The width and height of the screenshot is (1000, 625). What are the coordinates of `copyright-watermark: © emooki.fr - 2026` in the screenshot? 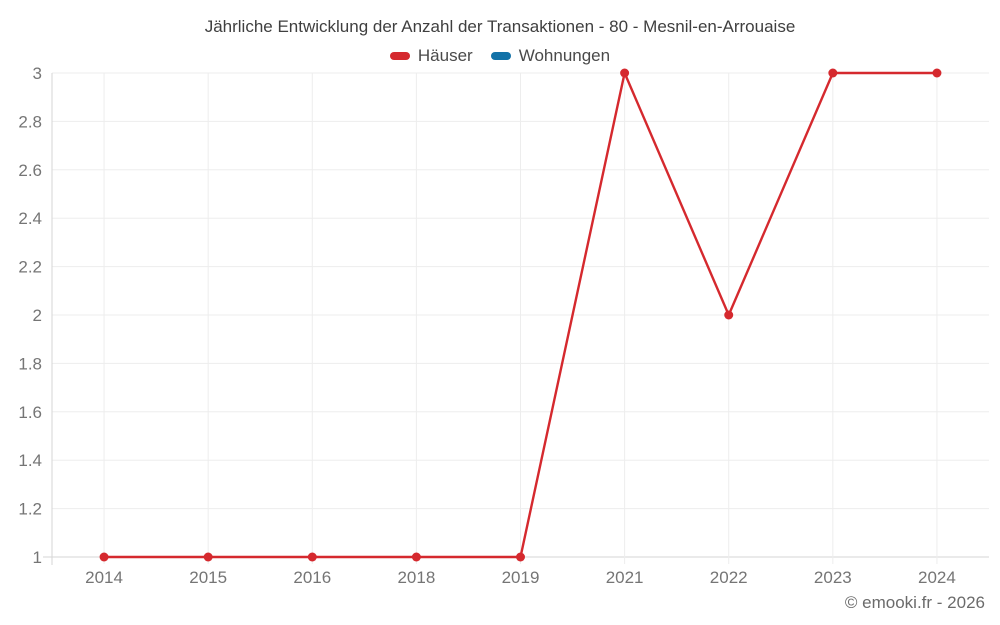 It's located at (914, 602).